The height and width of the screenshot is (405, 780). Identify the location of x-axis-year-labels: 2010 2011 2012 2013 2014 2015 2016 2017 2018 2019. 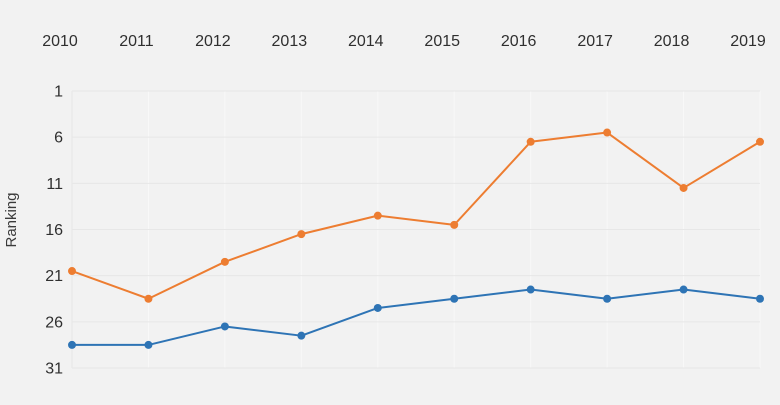
(404, 41).